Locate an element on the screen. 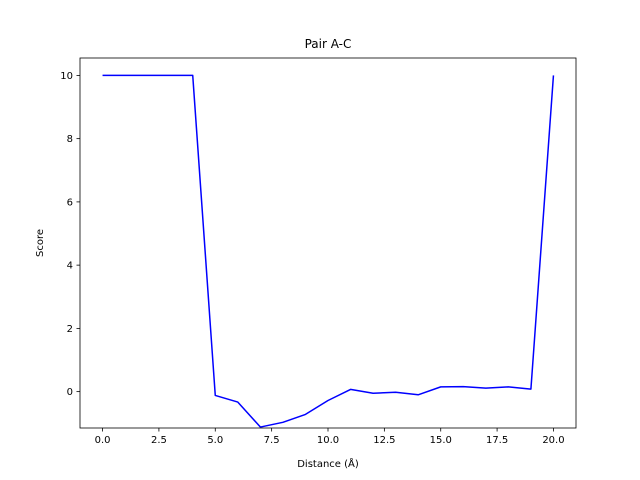 The height and width of the screenshot is (480, 640). x-axis-ticks: 0.0 2.5 5.0 7.5 10.0 12.5 15.0 17.5 20.0 is located at coordinates (330, 437).